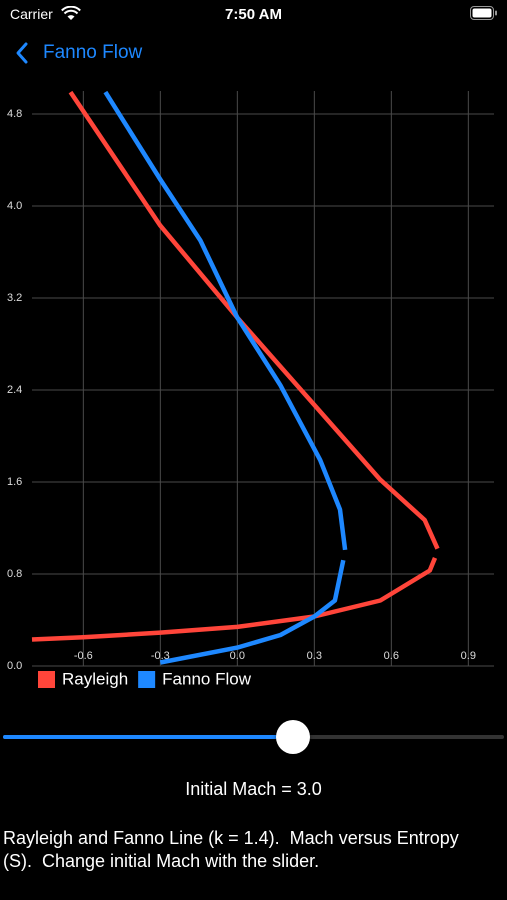  Describe the element at coordinates (14, 390) in the screenshot. I see `y-tick-label: 2.4` at that location.